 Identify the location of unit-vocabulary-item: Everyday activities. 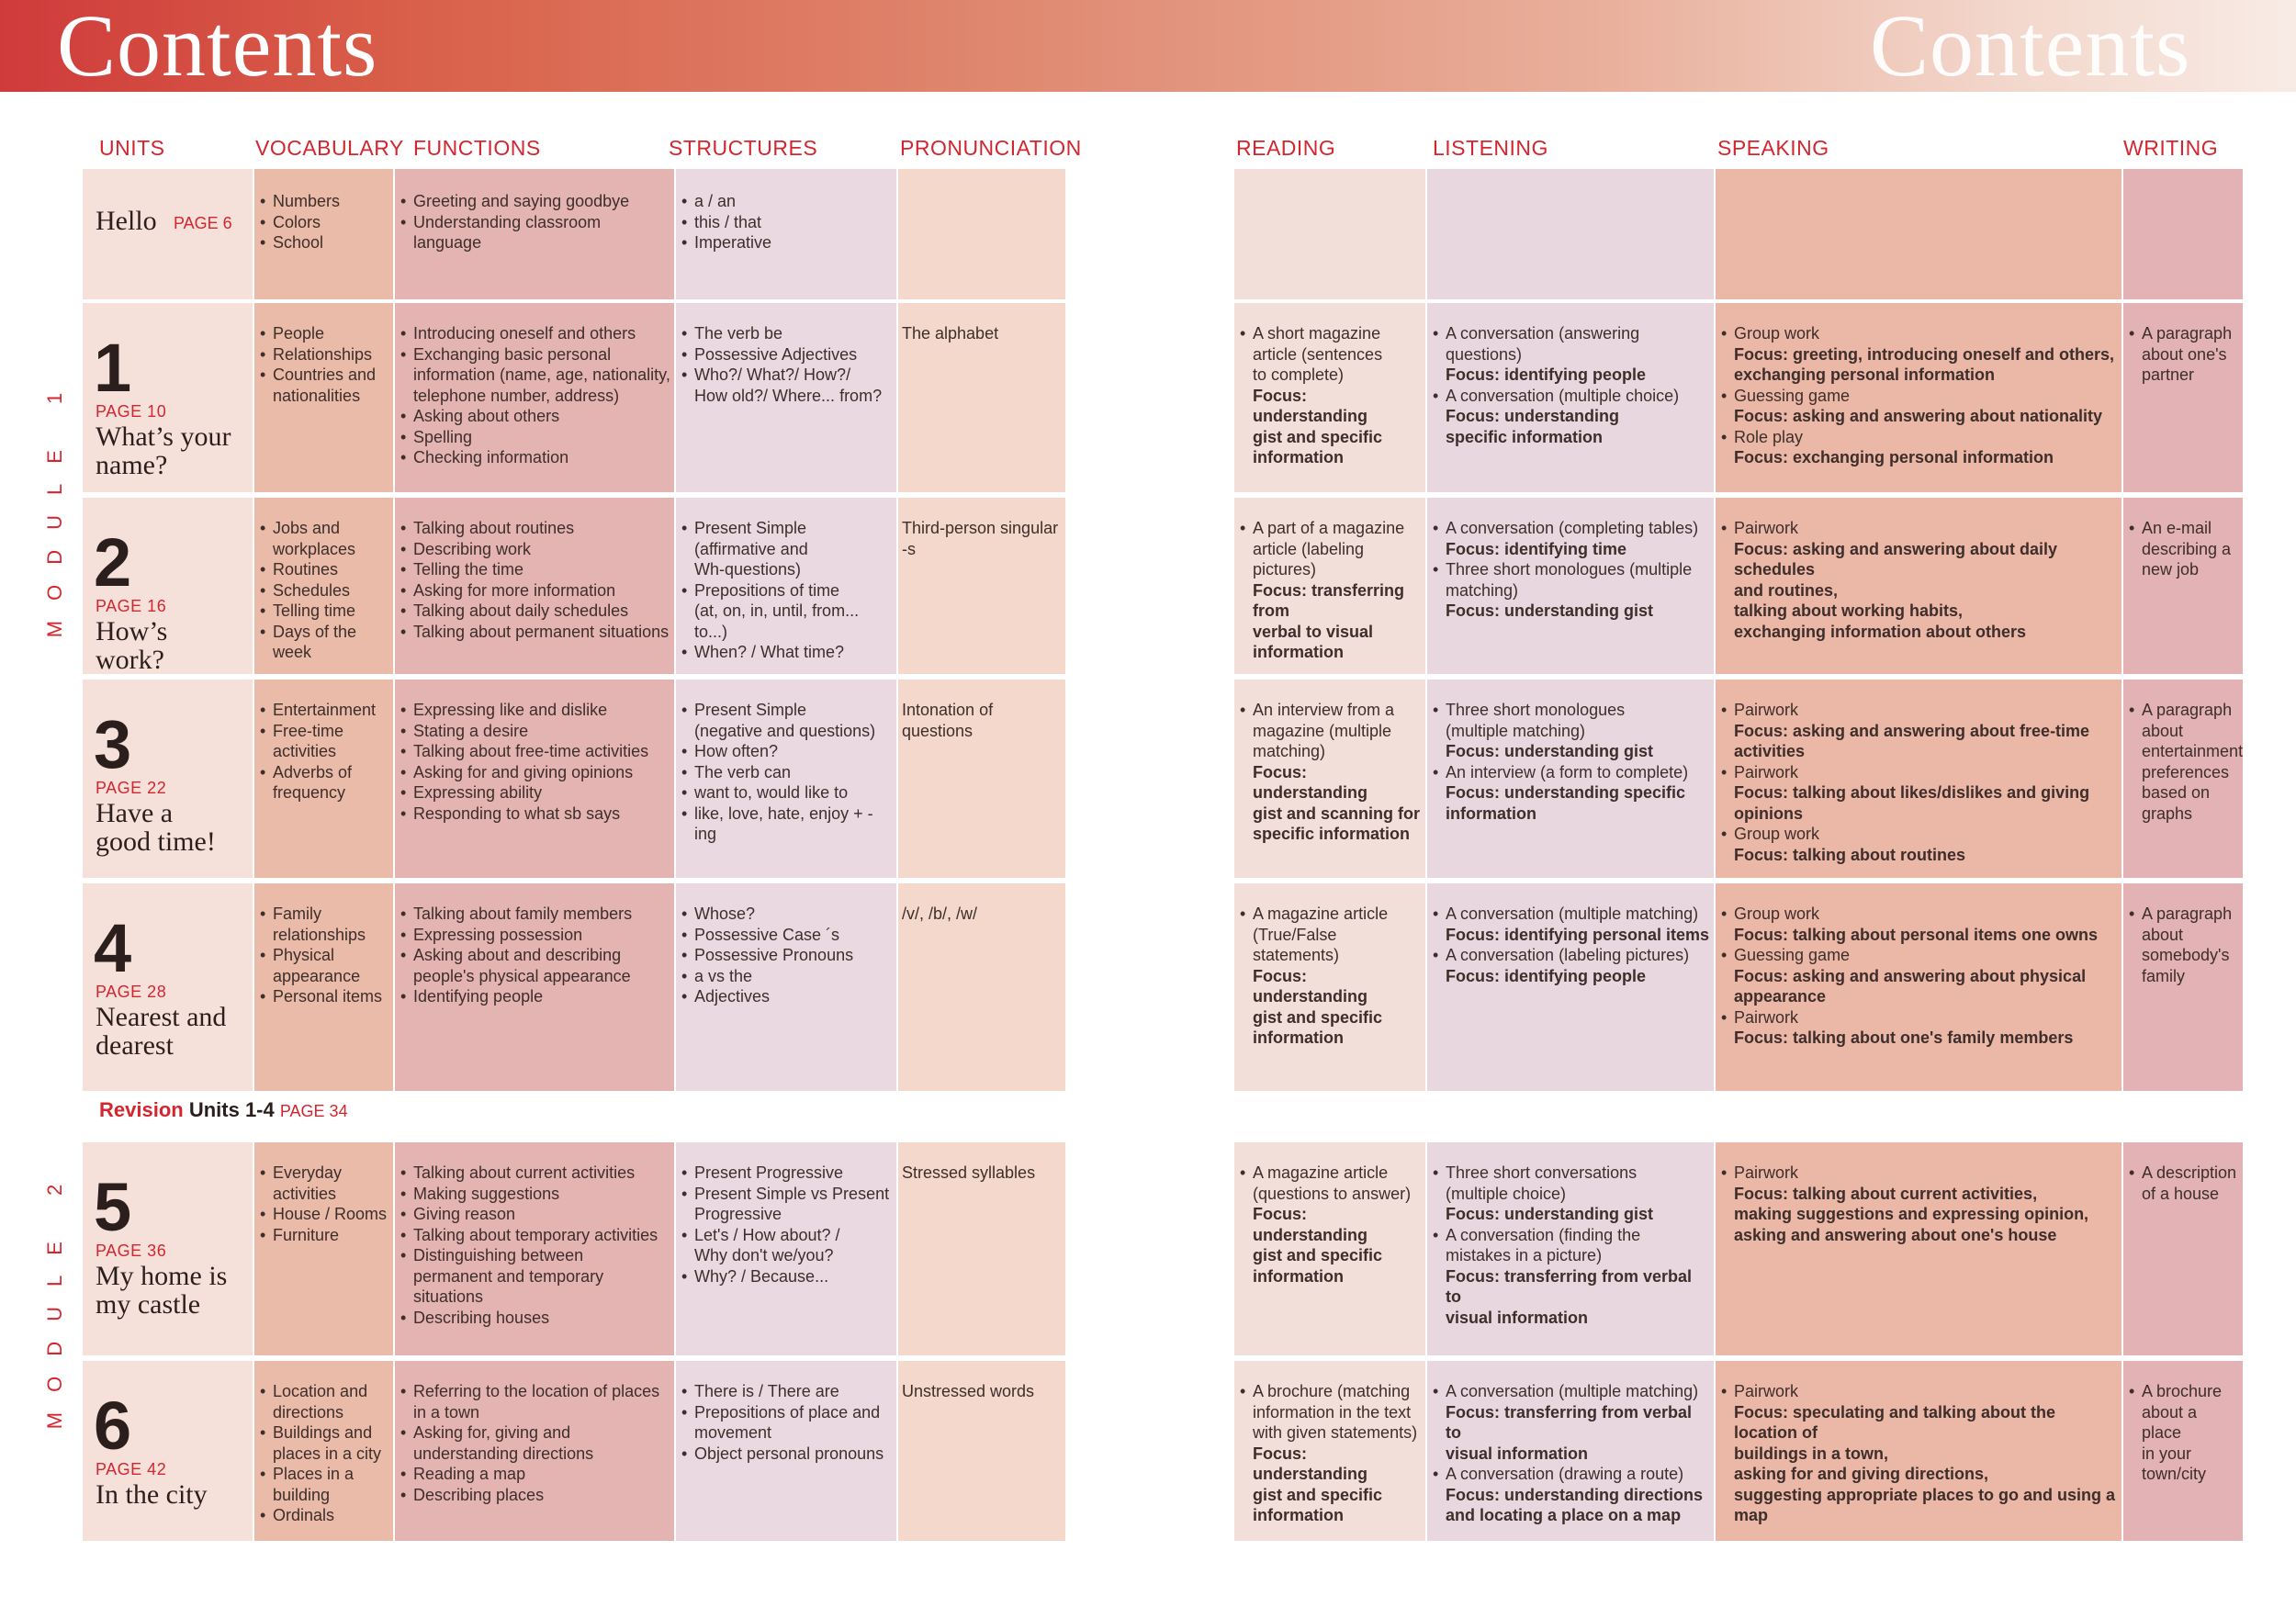
(325, 1183).